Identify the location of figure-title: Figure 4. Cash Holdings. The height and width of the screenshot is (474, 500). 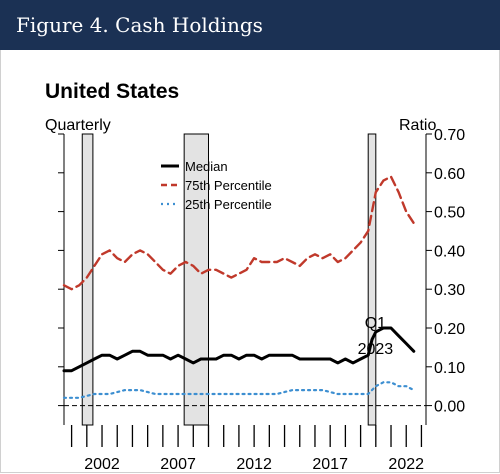
(139, 25).